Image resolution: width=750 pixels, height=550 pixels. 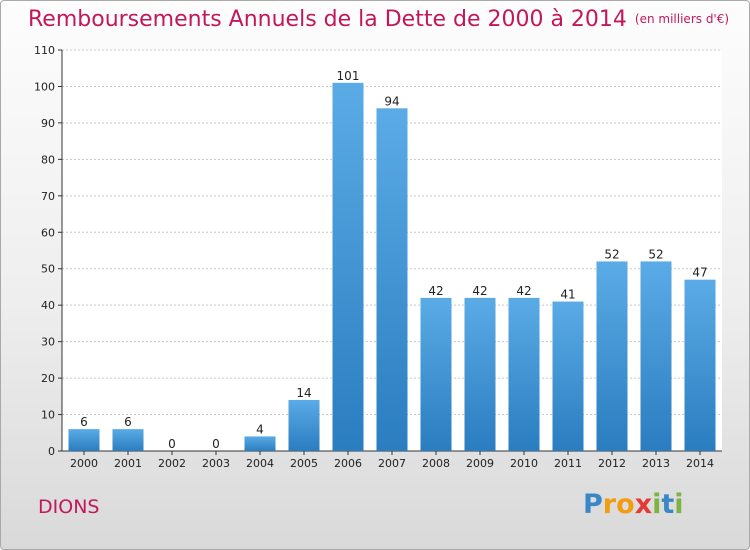 I want to click on y-tick-label: 0, so click(x=51, y=451).